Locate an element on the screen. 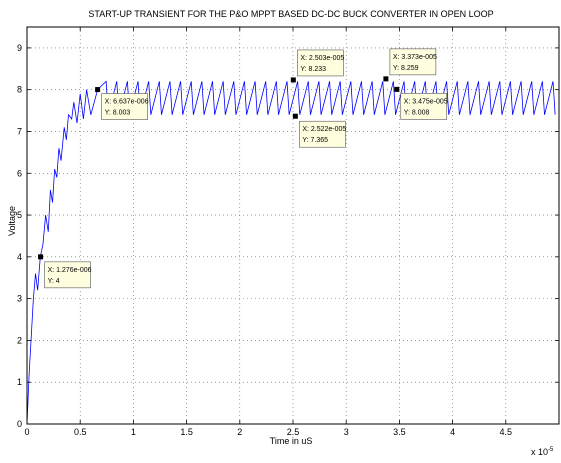 The height and width of the screenshot is (463, 561). x-axis-multiplier-base: x 10 is located at coordinates (539, 452).